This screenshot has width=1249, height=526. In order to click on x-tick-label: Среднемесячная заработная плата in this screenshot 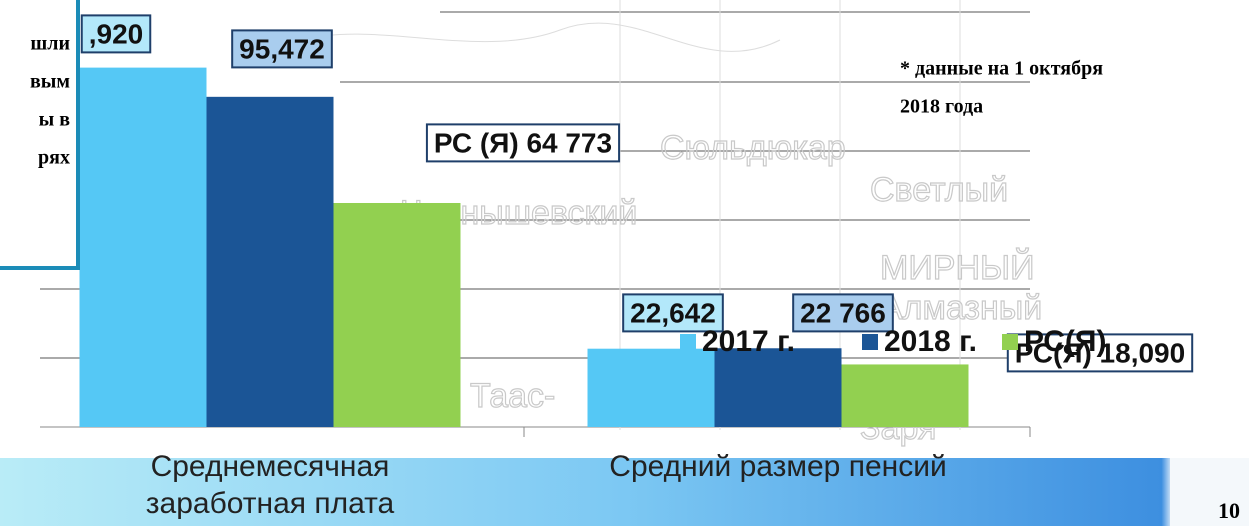, I will do `click(270, 485)`.